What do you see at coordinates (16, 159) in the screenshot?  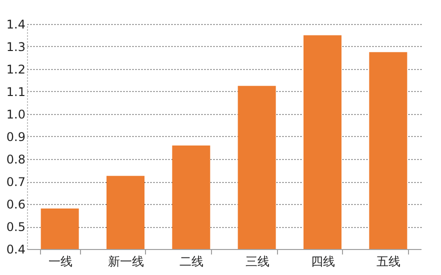 I see `y-tick-label: 0.8` at bounding box center [16, 159].